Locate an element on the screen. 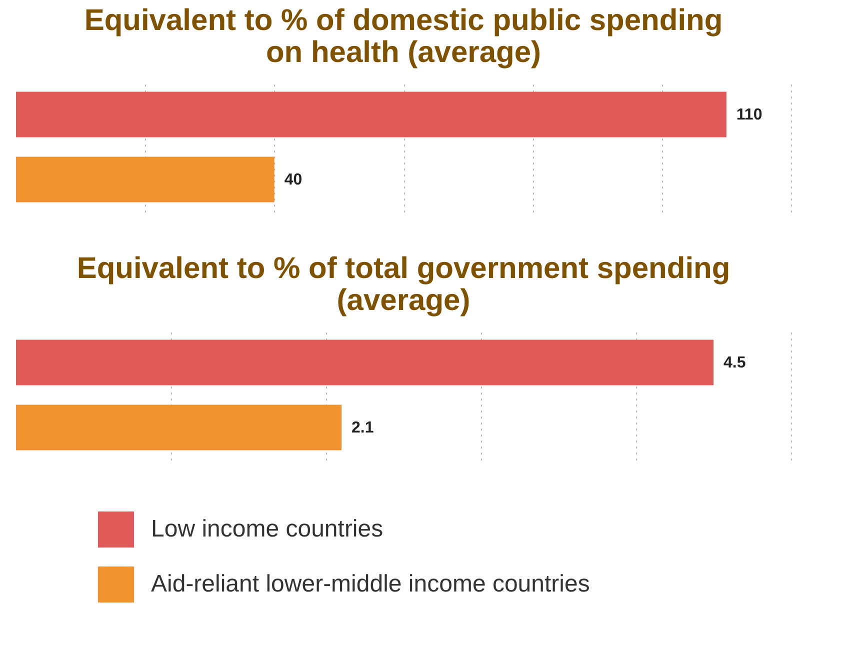 The height and width of the screenshot is (662, 846). chart-title: Equivalent to % of total government spending (average) is located at coordinates (403, 284).